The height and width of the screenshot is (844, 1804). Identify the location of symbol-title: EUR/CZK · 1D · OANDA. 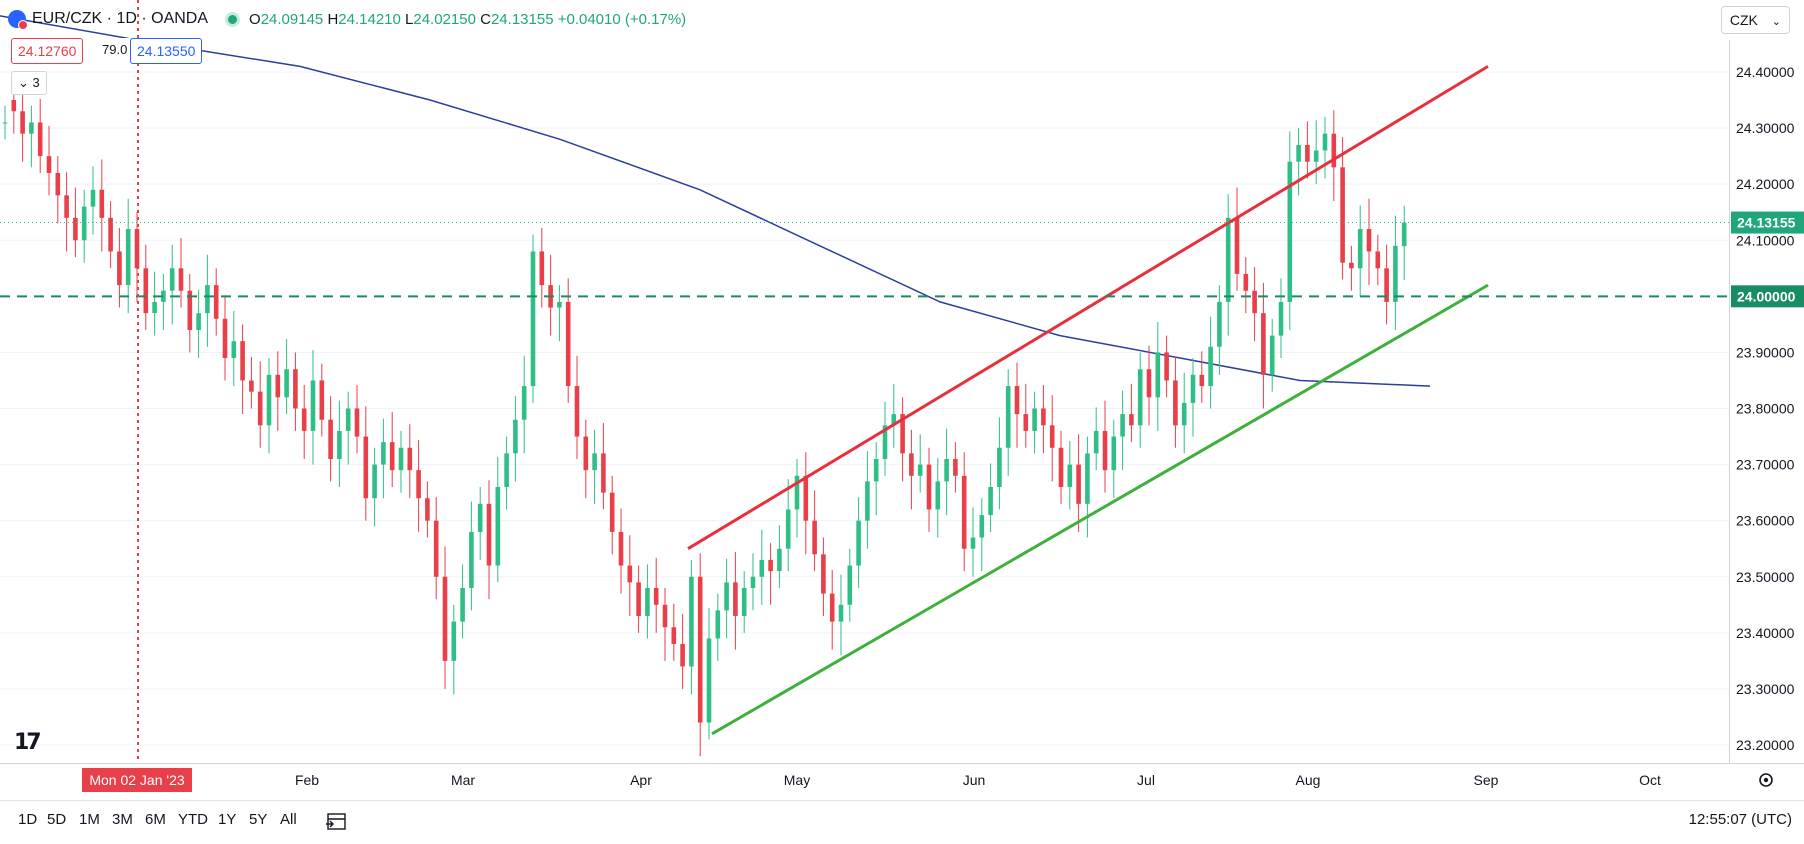
(120, 18).